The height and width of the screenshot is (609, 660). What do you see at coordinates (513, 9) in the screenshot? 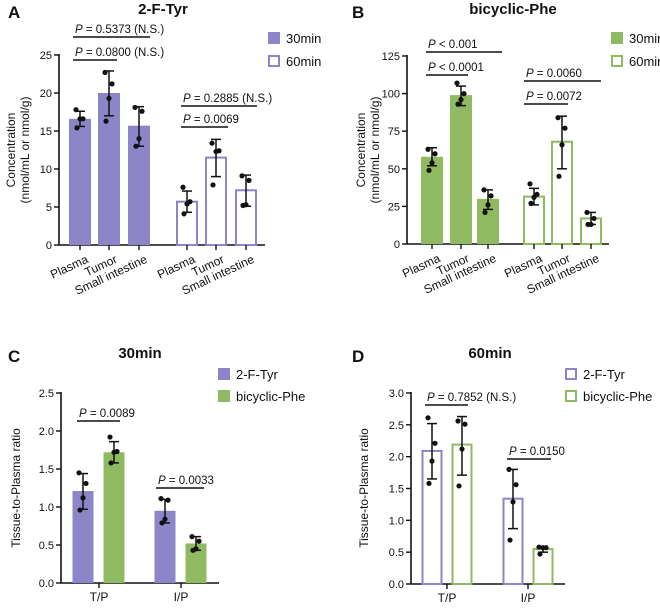
I see `chart-title: bicyclic-Phe` at bounding box center [513, 9].